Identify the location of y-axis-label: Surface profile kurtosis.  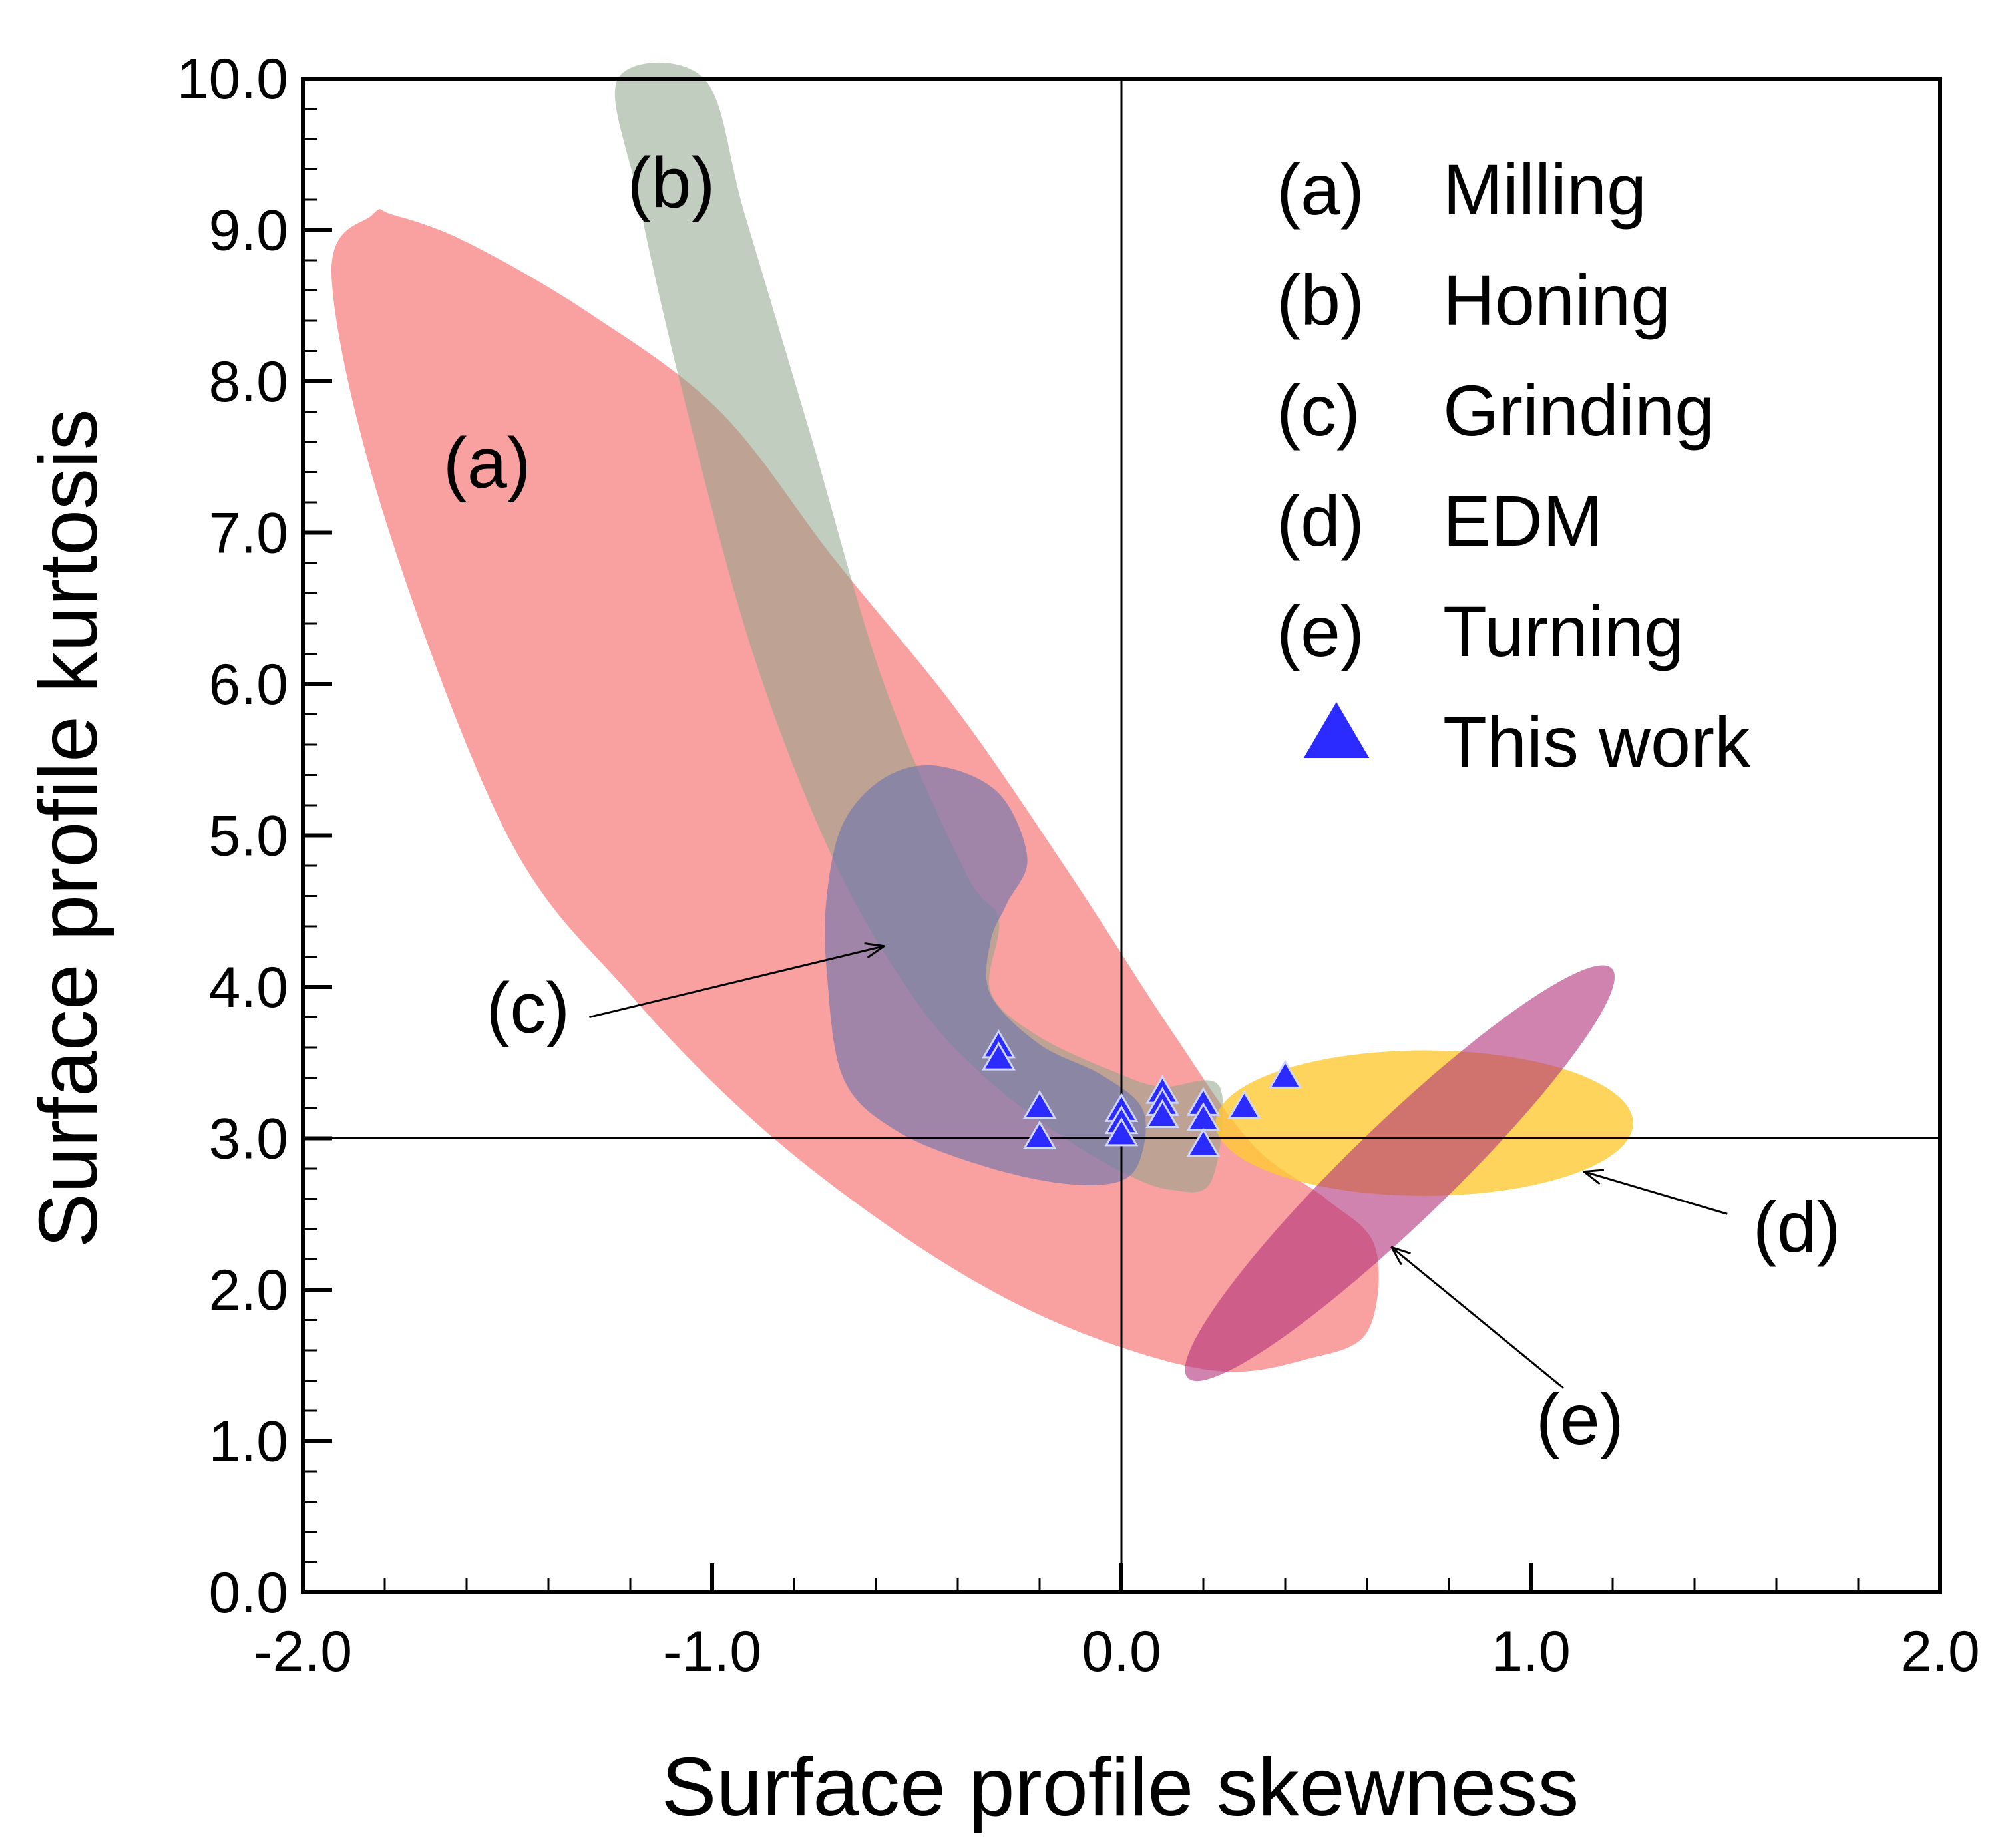
(68, 828).